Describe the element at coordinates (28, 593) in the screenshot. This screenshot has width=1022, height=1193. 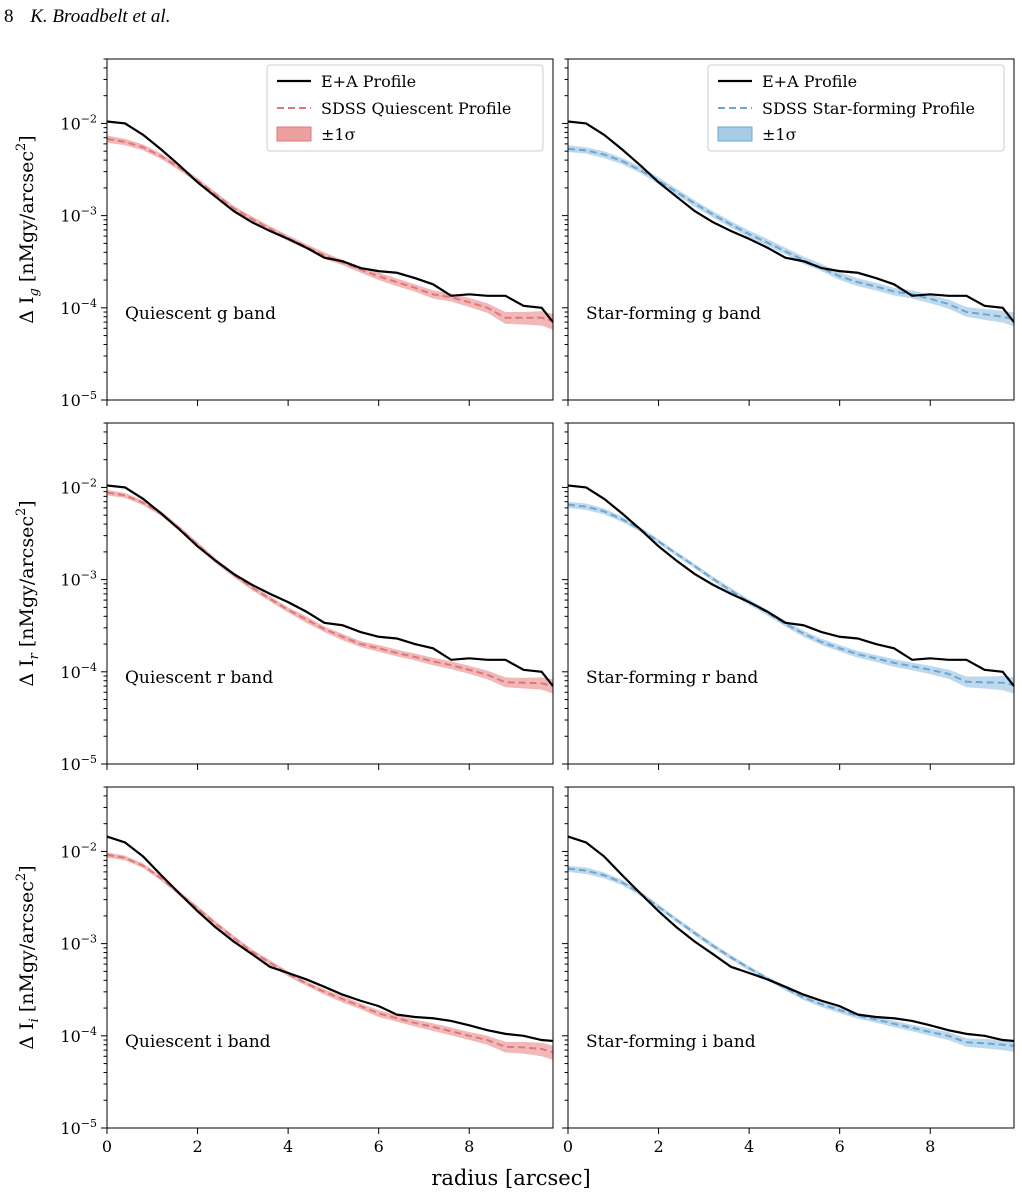
I see `y-axis-label: Δ Ir [nMgy/arcsec2]` at that location.